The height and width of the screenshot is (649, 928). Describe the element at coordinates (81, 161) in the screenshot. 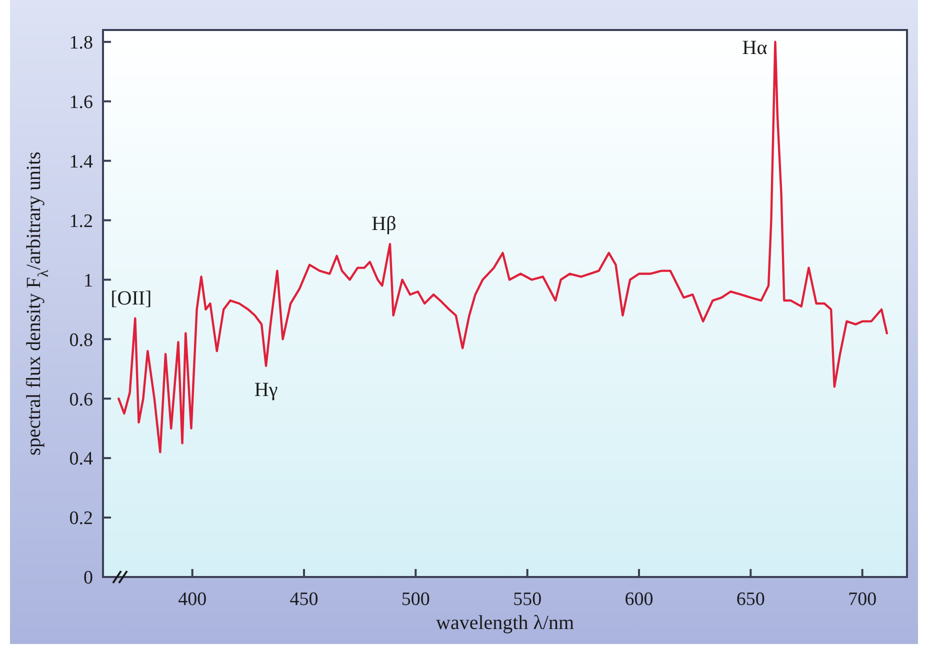

I see `y-tick-label: 1.4` at that location.